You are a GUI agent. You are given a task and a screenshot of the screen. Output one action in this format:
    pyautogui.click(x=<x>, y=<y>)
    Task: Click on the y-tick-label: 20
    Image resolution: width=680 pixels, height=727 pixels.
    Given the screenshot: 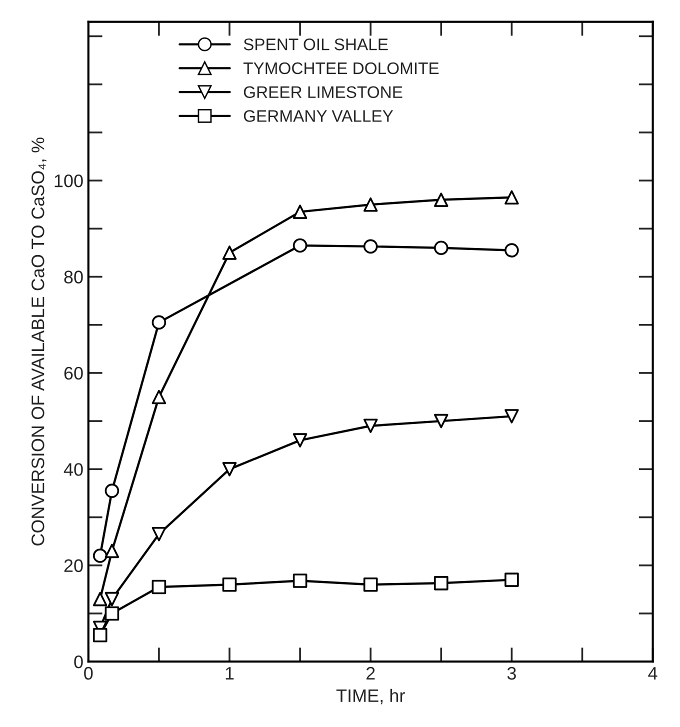 What is the action you would take?
    pyautogui.click(x=73, y=565)
    